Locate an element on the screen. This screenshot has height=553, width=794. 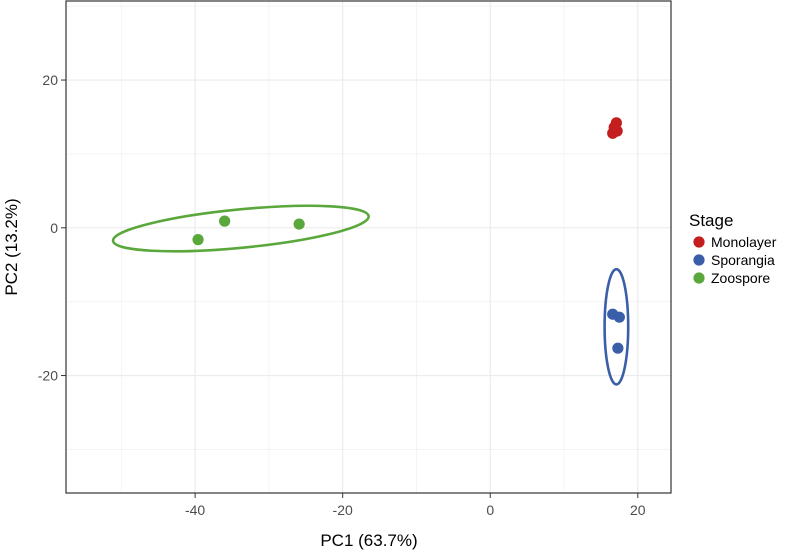
y-tick-label: 0 is located at coordinates (54, 228).